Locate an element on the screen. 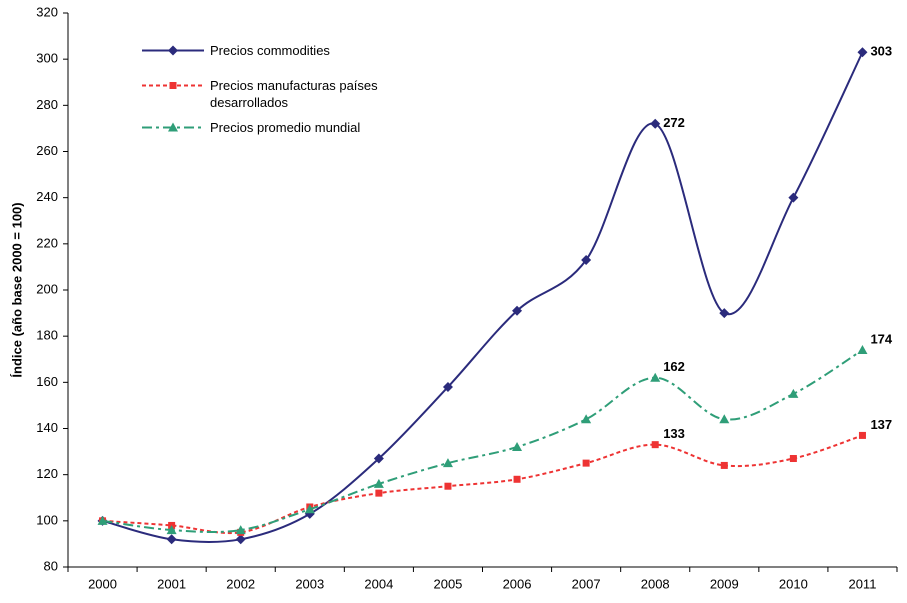 Image resolution: width=907 pixels, height=603 pixels. y-axis-label: Índice (año base 2000 = 100) is located at coordinates (16, 289).